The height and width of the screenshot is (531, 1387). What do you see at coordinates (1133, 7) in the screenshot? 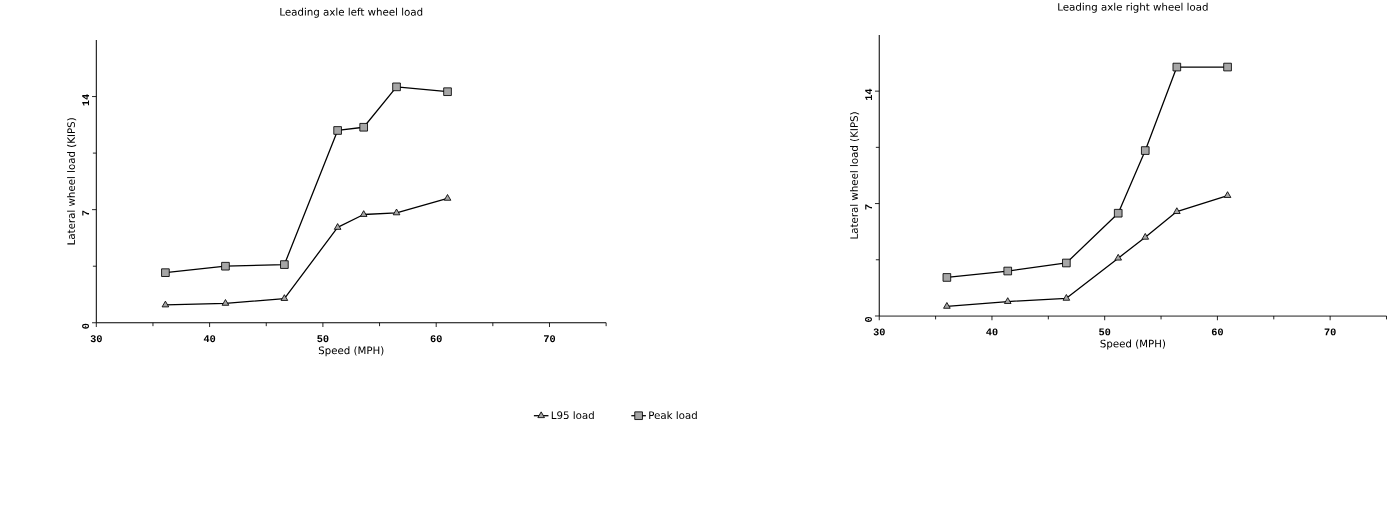
I see `chart-title: Leading axle right wheel load` at bounding box center [1133, 7].